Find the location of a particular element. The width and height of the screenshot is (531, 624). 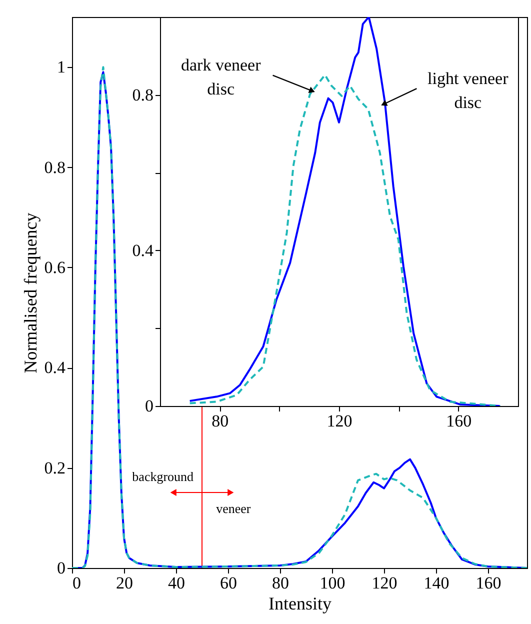

x-tick-label: 20 is located at coordinates (124, 583).